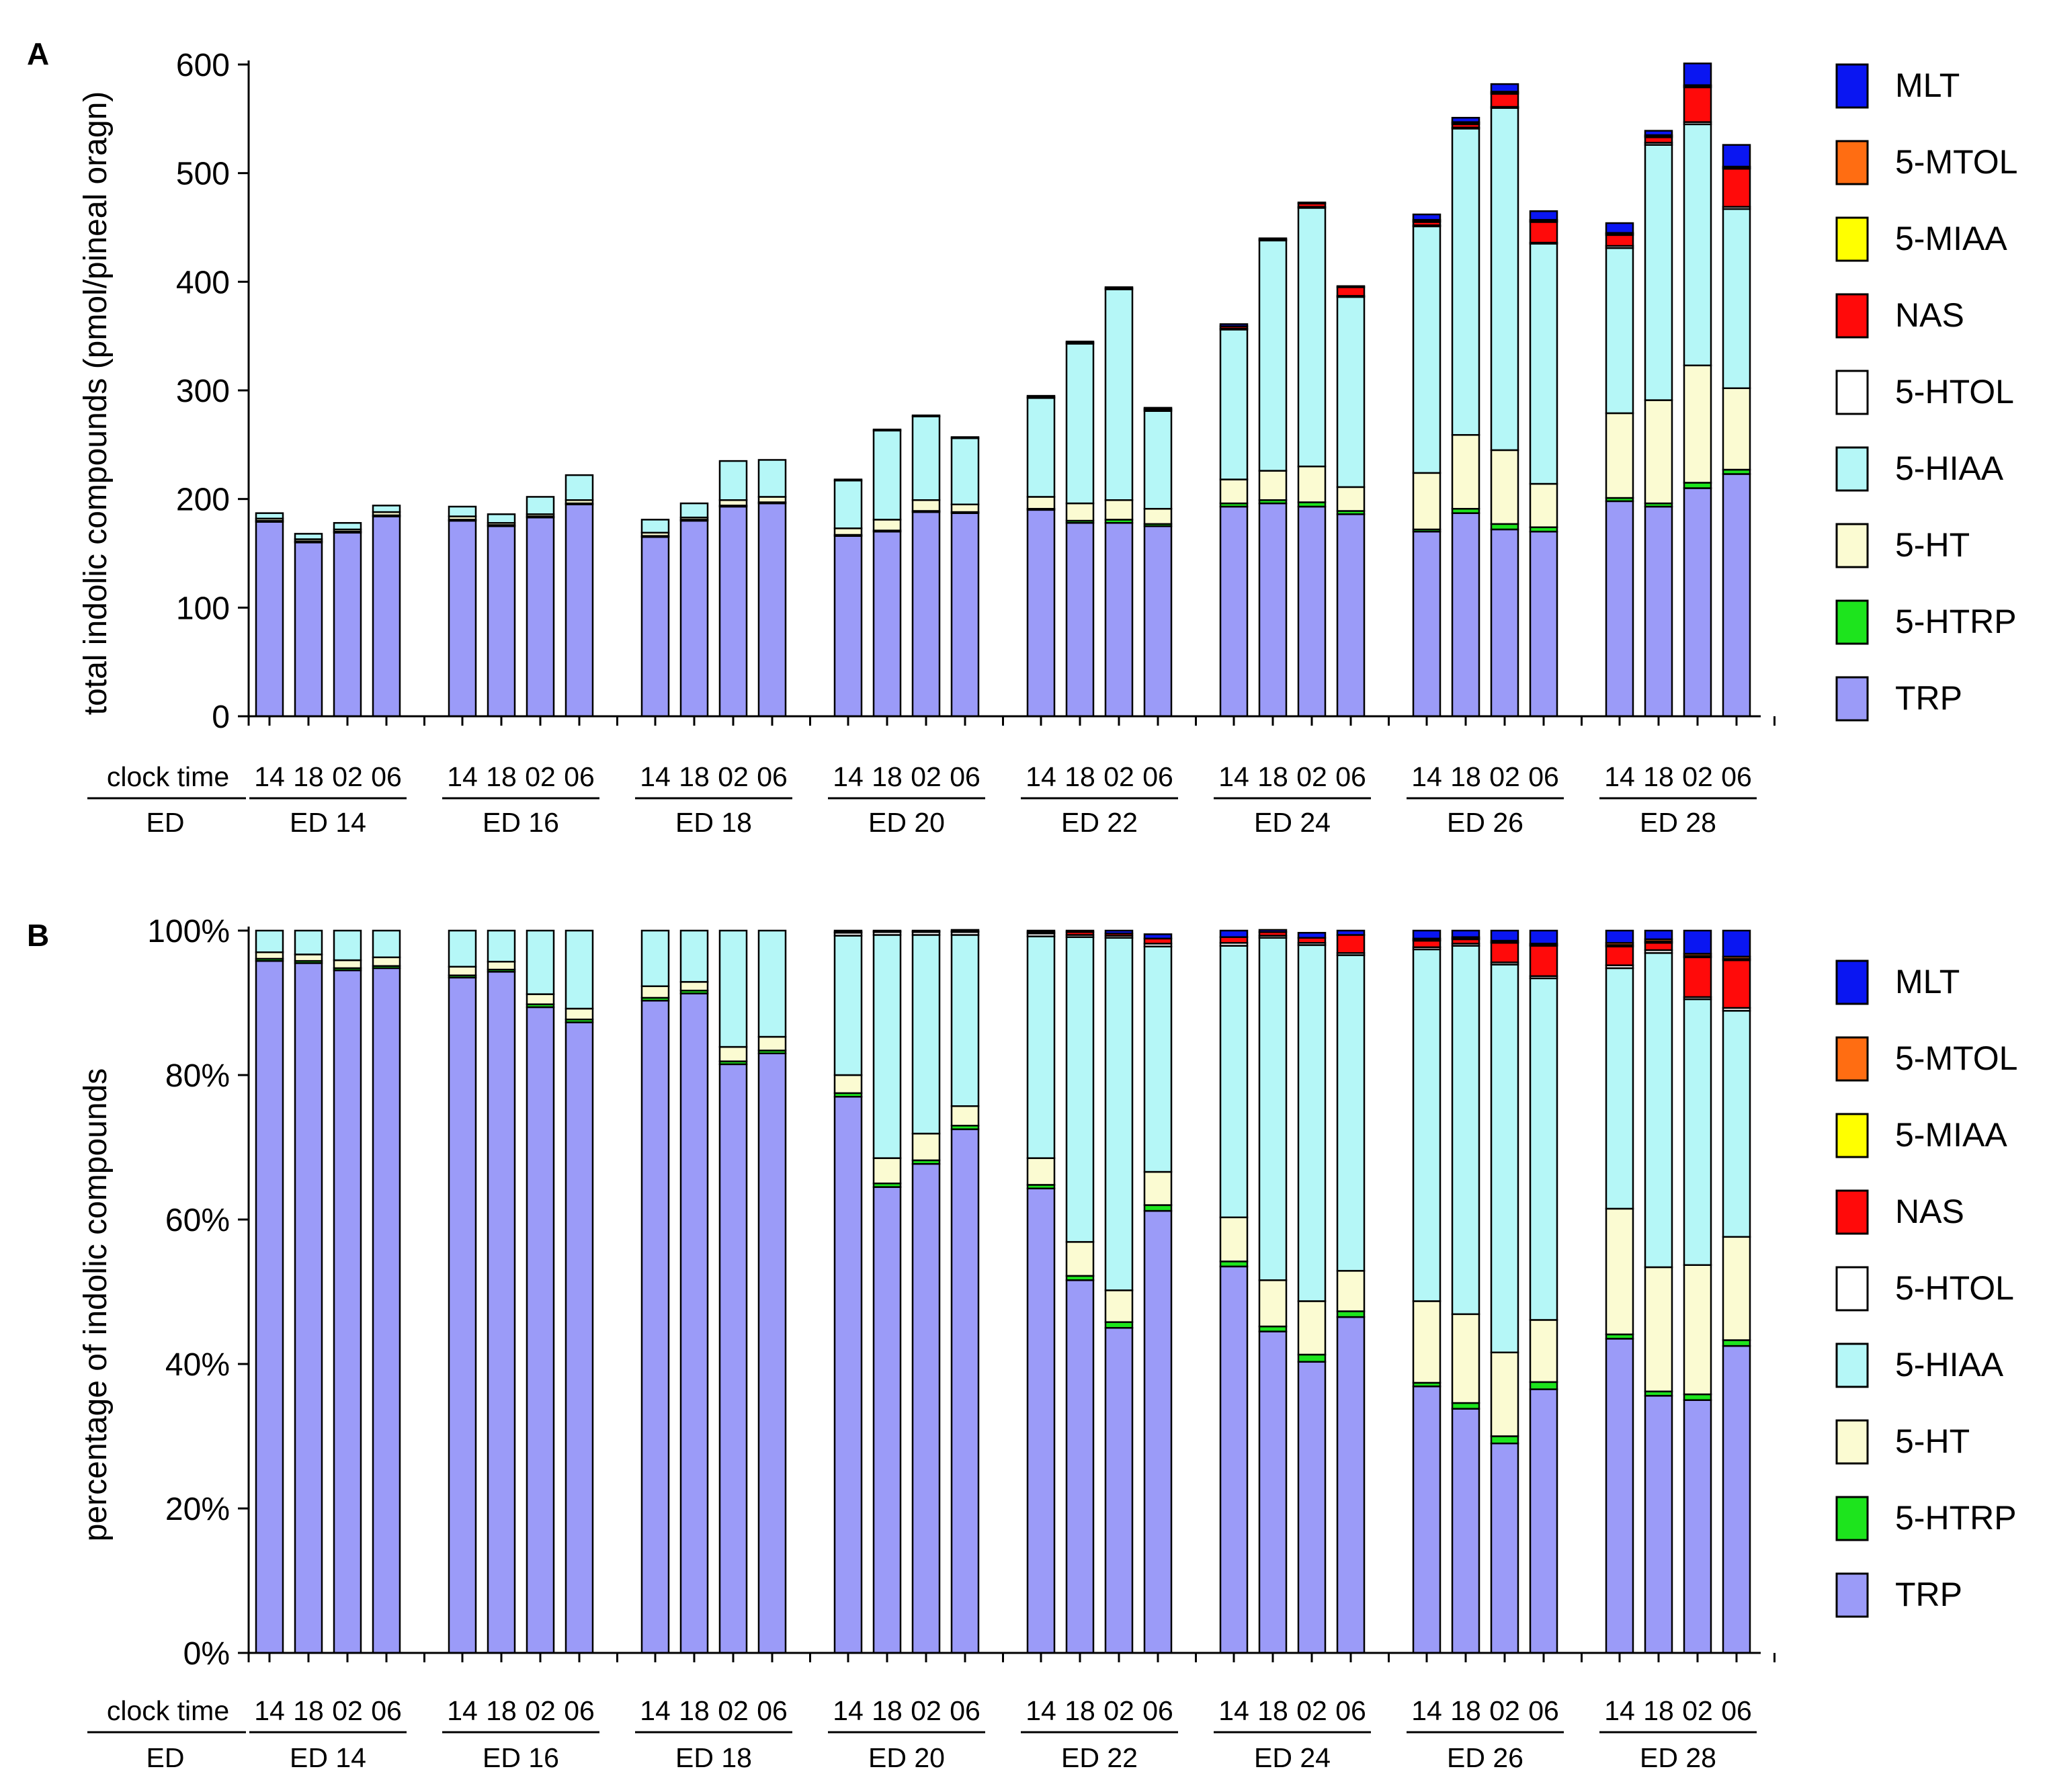 The height and width of the screenshot is (1792, 2047). Describe the element at coordinates (203, 282) in the screenshot. I see `y-tick-label: 400` at that location.